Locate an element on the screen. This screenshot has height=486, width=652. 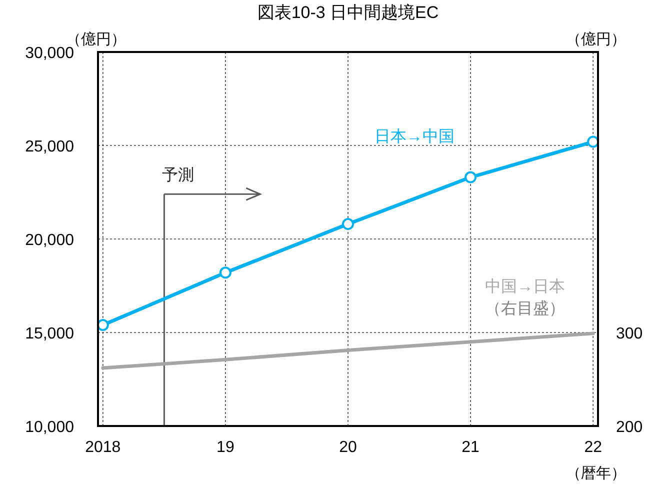
ref-line-label: 予測 is located at coordinates (178, 175).